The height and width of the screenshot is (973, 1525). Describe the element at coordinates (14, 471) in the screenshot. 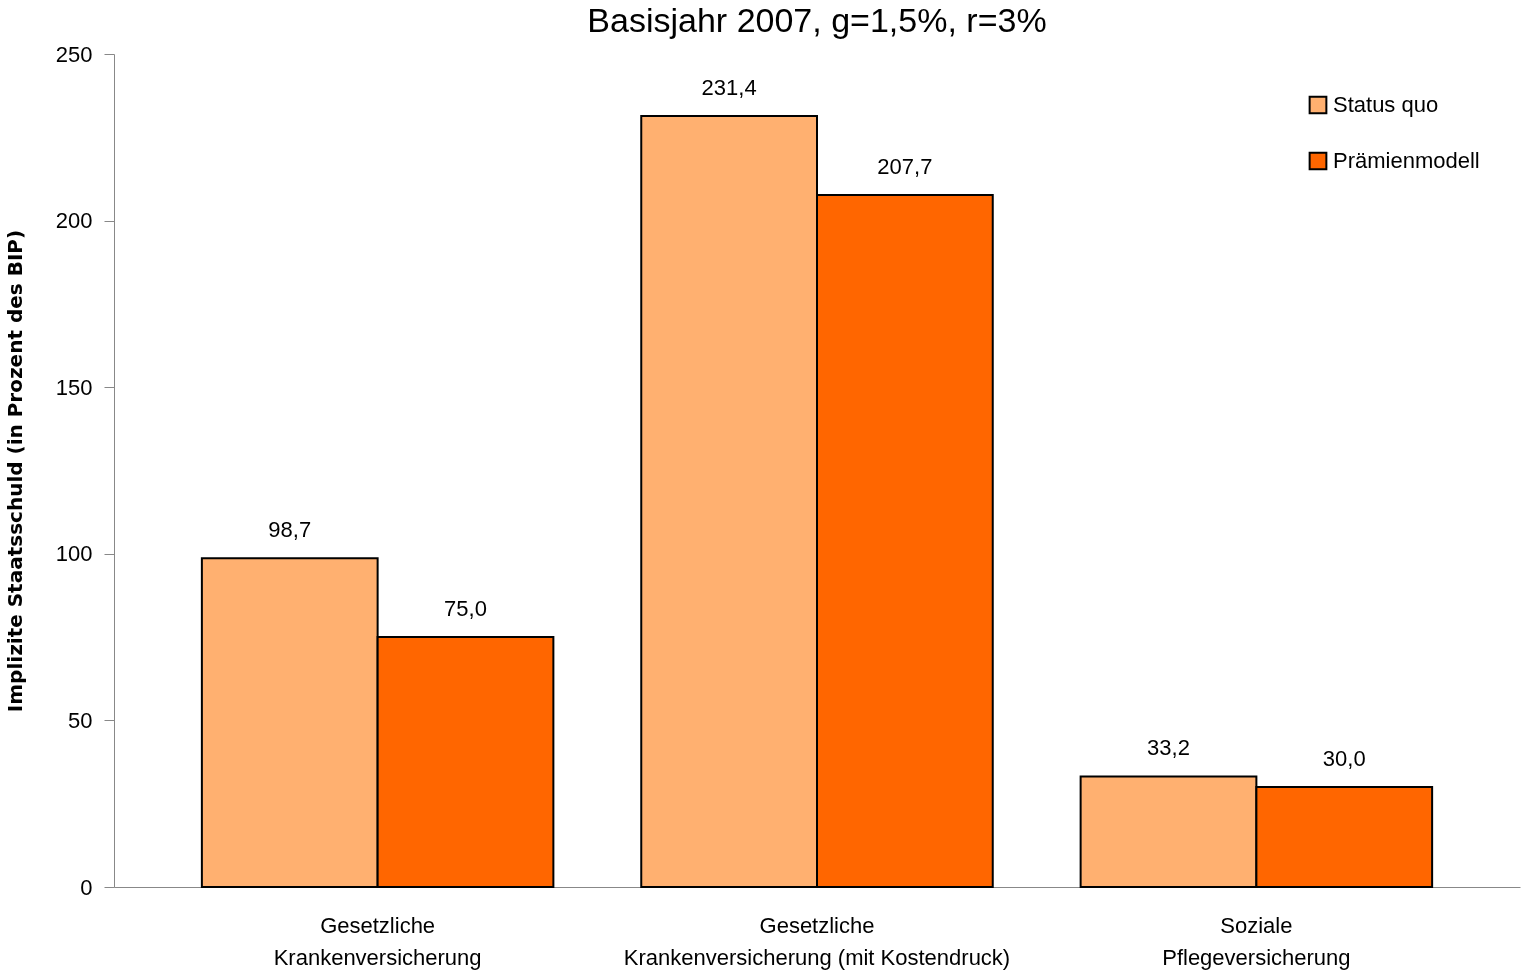

I see `y-axis-title: Implizite Staatsschuld (in Prozent des BIP)` at that location.